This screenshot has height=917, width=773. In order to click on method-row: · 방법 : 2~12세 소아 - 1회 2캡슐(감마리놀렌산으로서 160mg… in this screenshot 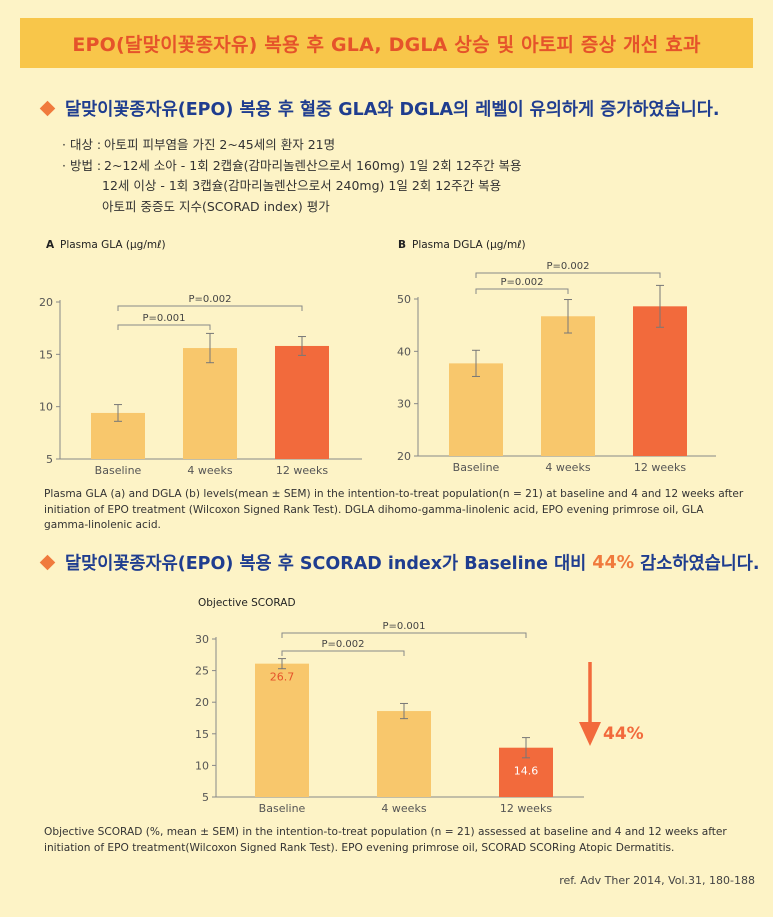, I will do `click(292, 166)`.